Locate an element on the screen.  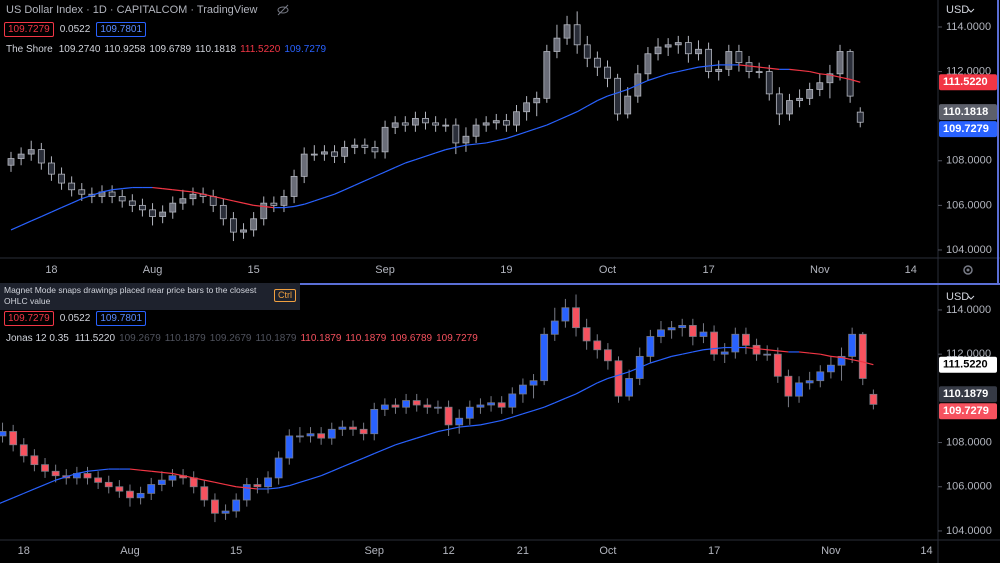
settings-gear is located at coordinates (968, 270).